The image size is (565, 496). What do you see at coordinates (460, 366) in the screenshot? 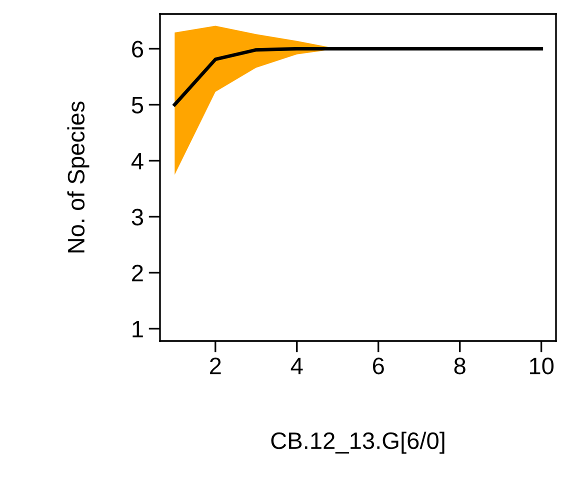
I see `x-tick-label: 8` at bounding box center [460, 366].